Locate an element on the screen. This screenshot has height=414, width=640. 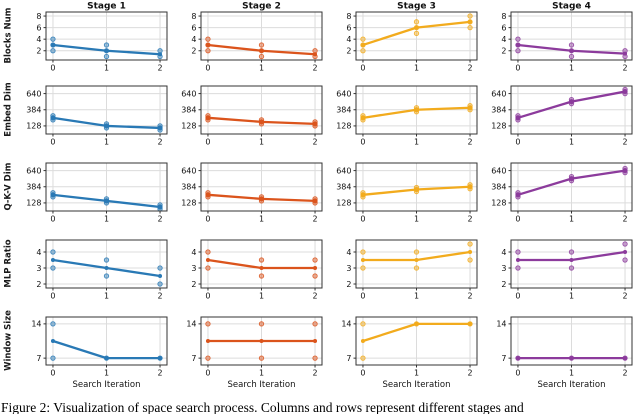
subplot-row0-stage2: Stage 2 2 4 6 8 0 1 2 is located at coordinates (250, 38).